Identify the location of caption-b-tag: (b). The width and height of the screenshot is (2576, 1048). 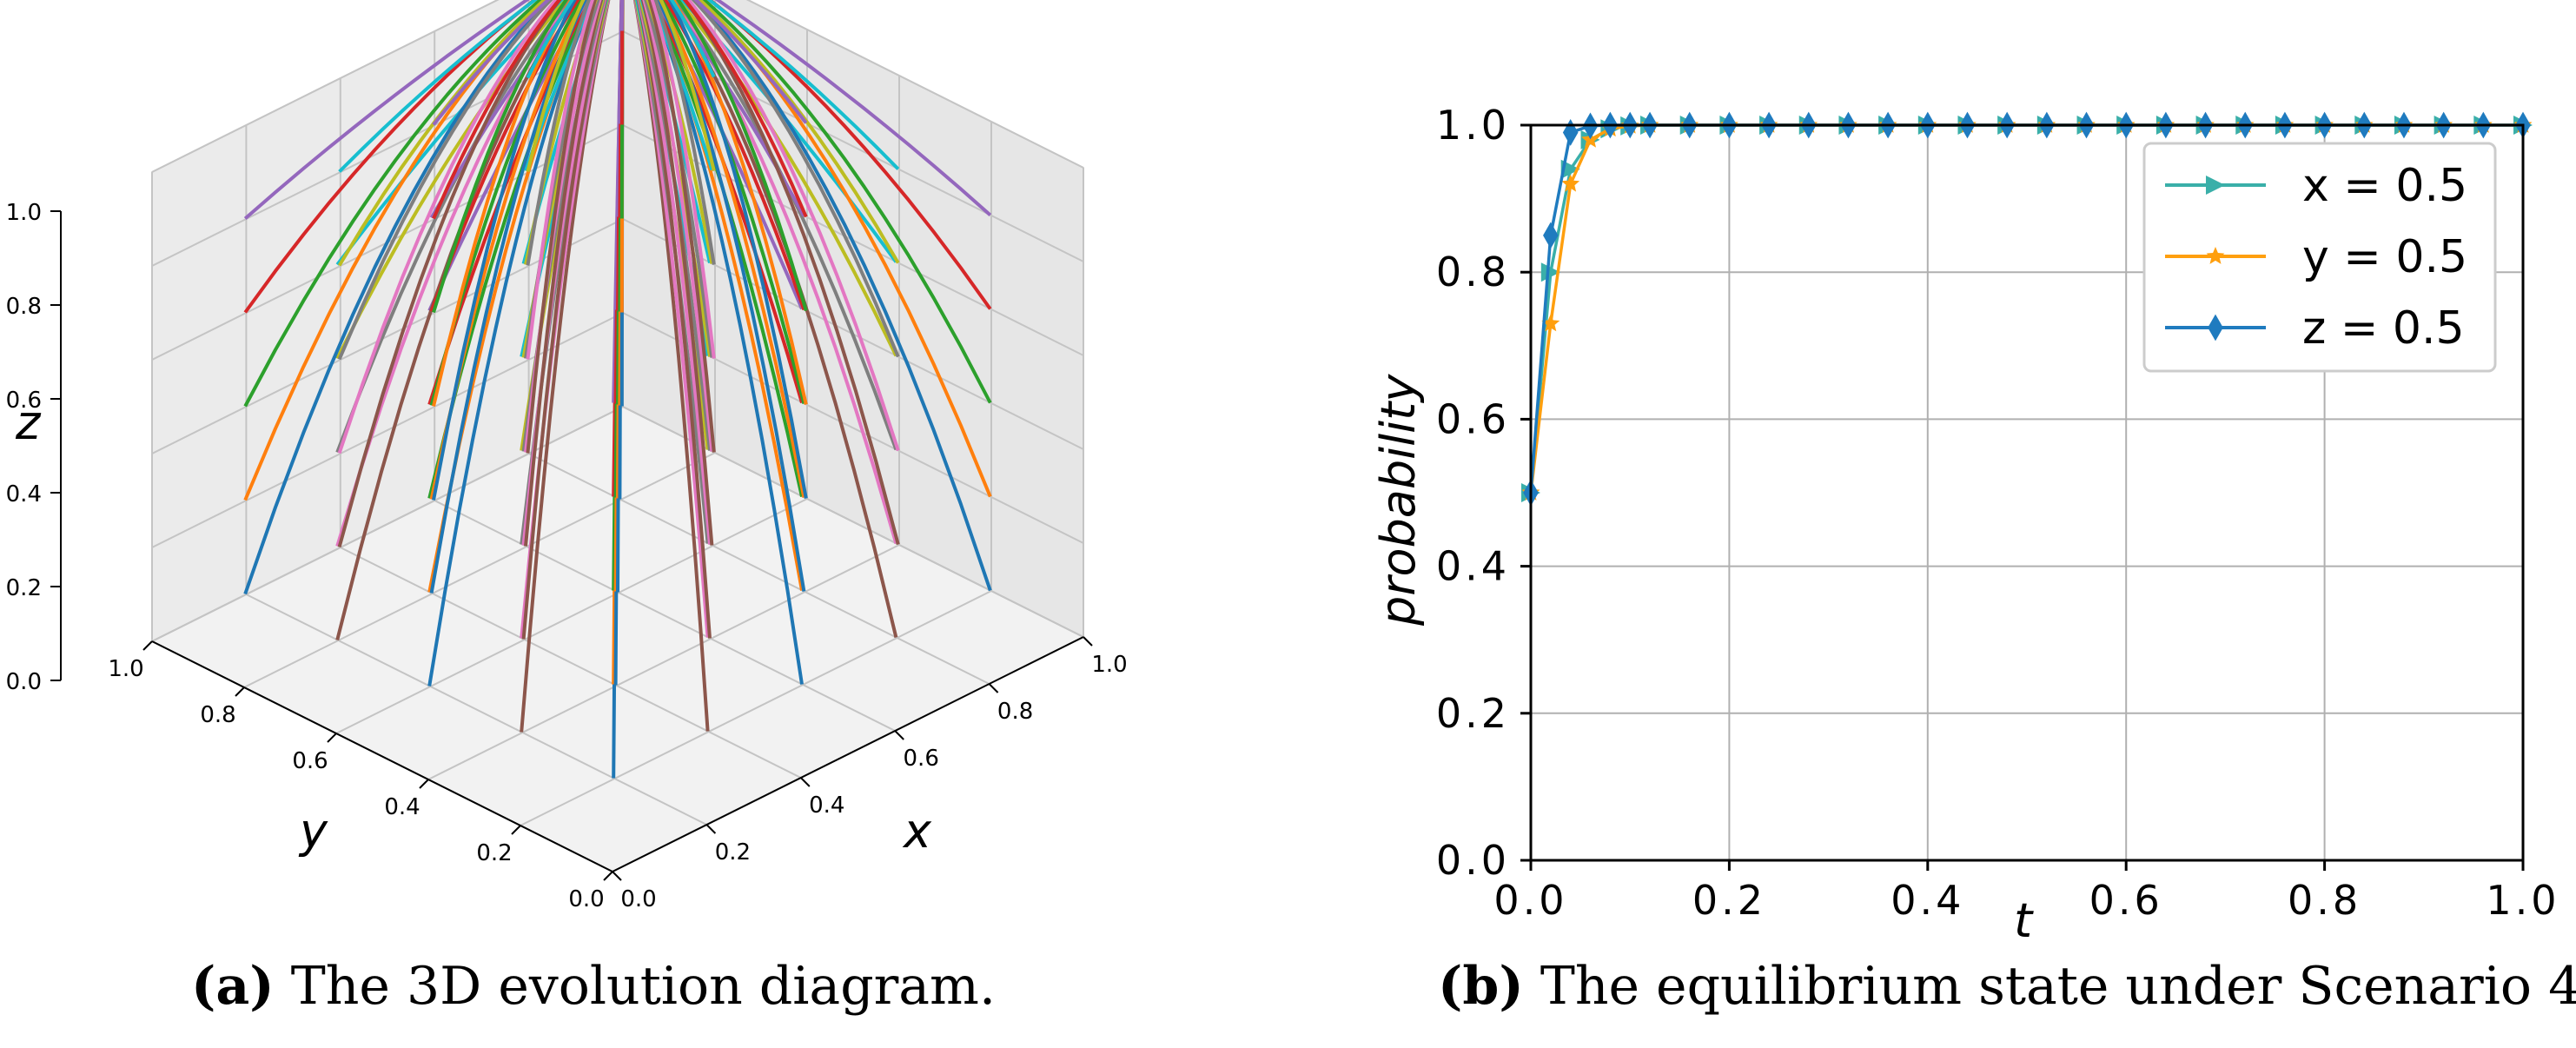
(1481, 986).